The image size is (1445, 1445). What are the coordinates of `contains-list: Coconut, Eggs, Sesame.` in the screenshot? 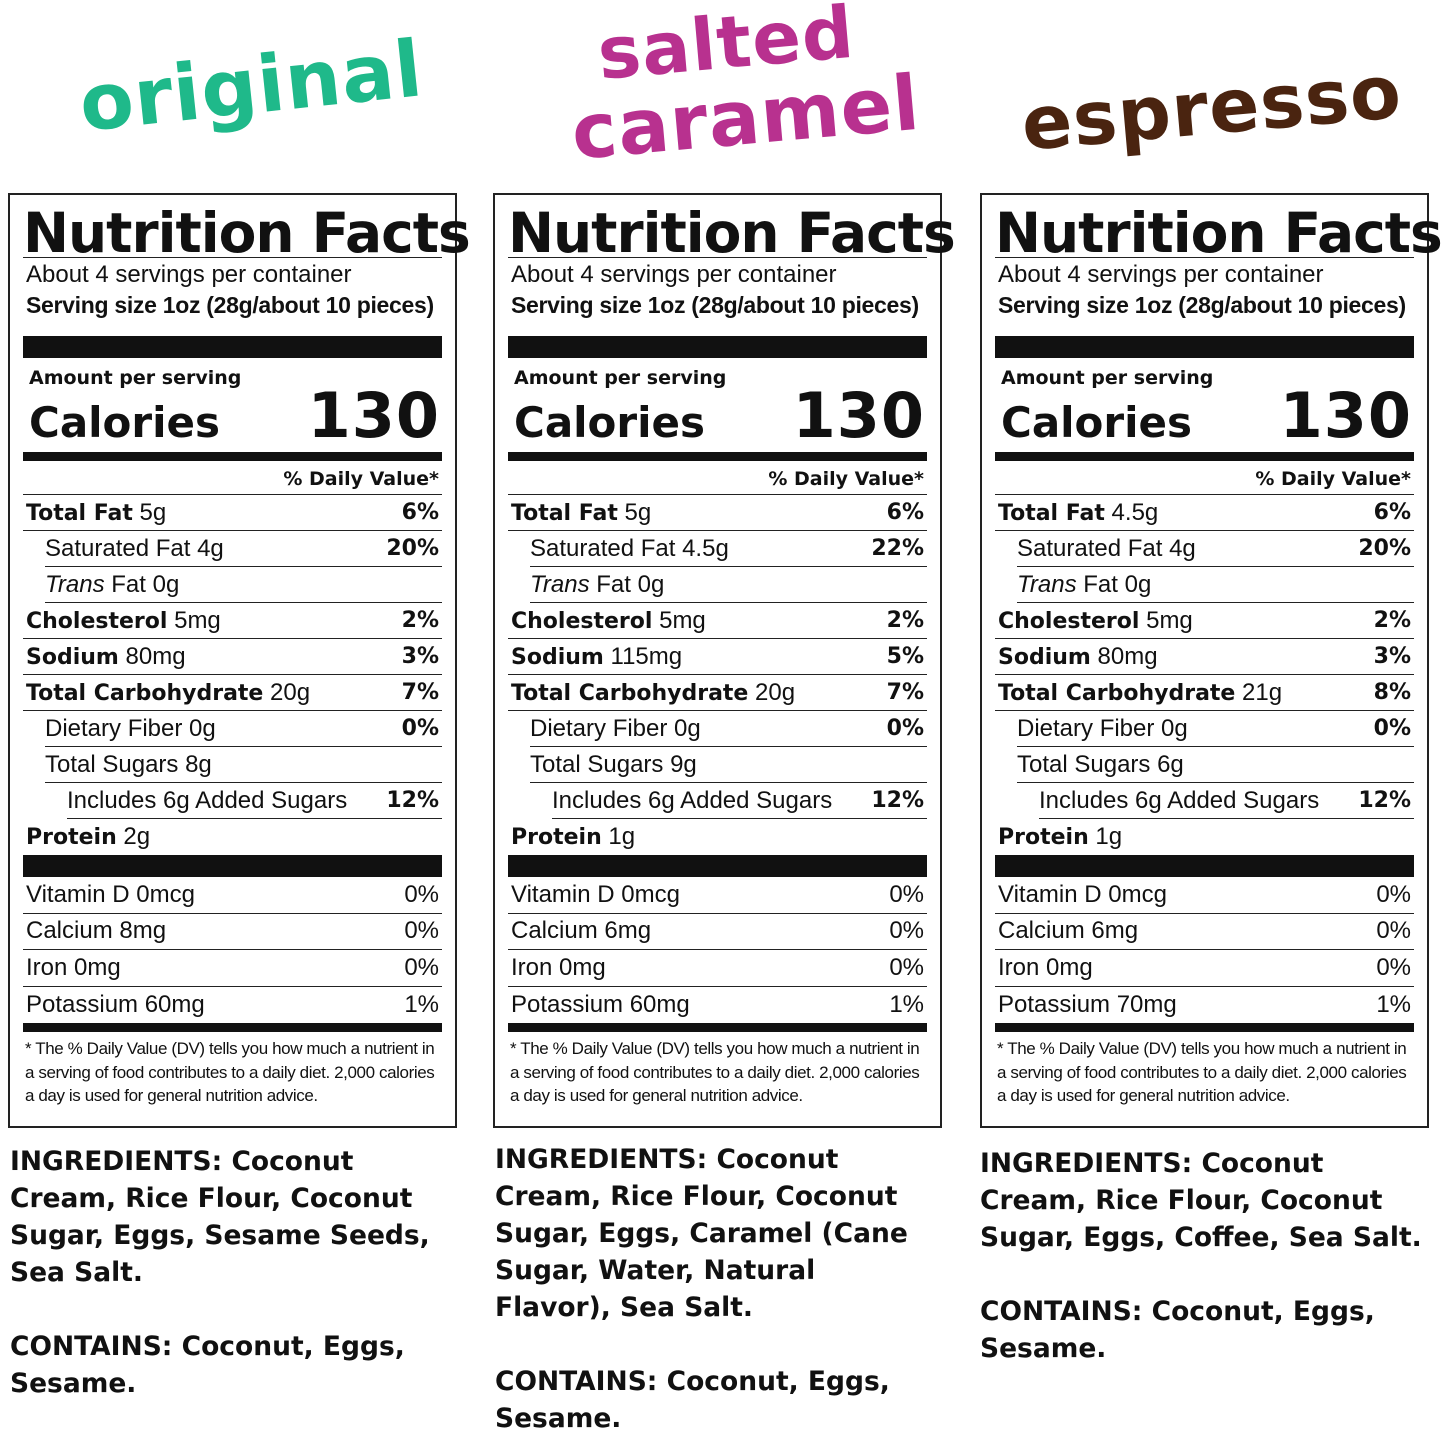 It's located at (207, 1365).